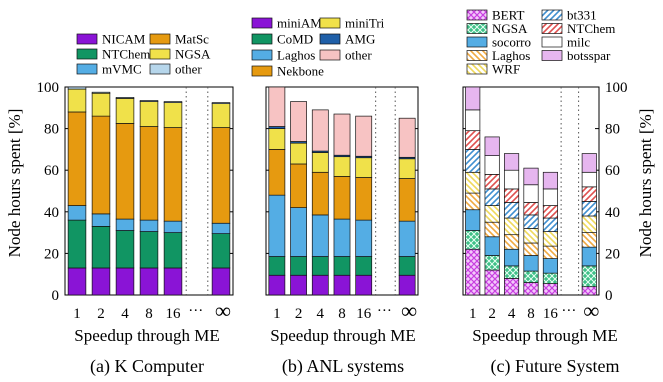 Image resolution: width=663 pixels, height=382 pixels. What do you see at coordinates (511, 55) in the screenshot?
I see `legend-label: Laghos` at bounding box center [511, 55].